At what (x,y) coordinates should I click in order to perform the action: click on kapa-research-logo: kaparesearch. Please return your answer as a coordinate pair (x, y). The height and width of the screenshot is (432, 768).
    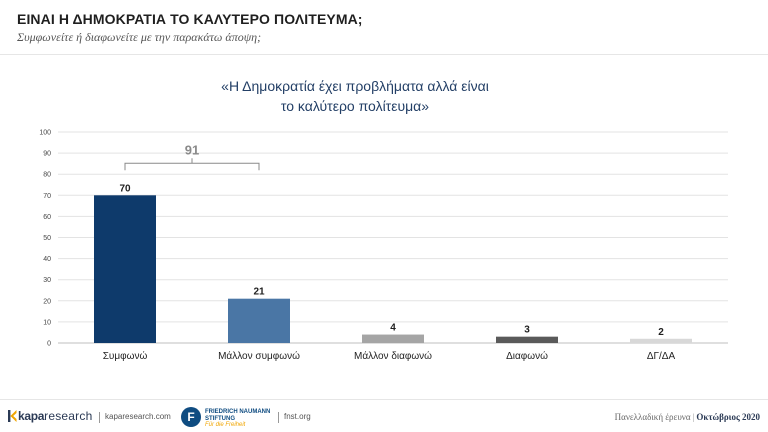
    Looking at the image, I should click on (50, 416).